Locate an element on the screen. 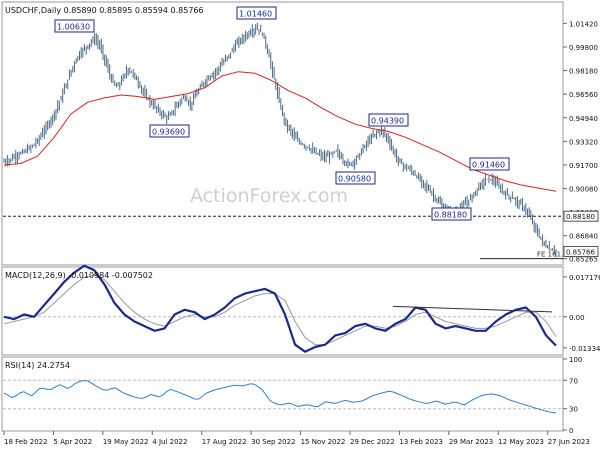 Image resolution: width=600 pixels, height=454 pixels. support-axis-label: 0.88180 is located at coordinates (580, 217).